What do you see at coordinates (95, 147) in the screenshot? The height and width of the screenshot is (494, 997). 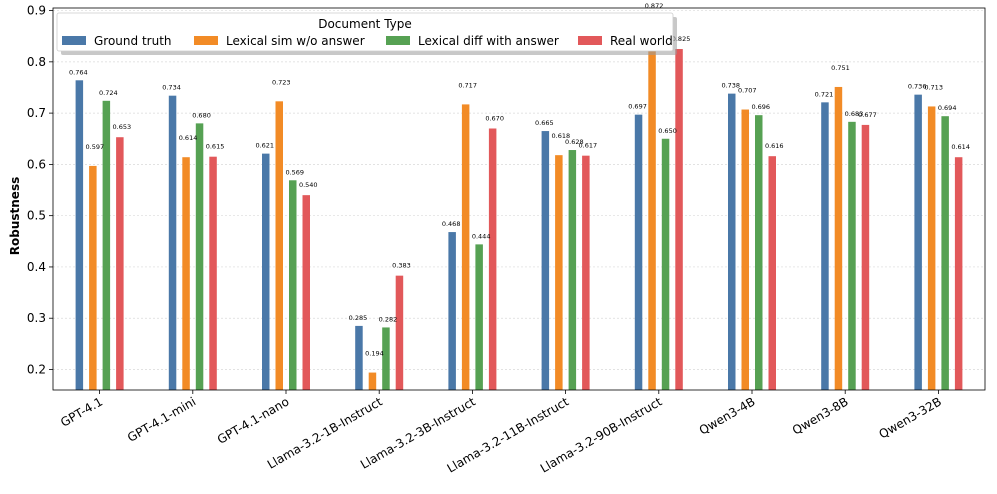 I see `data-label: 0.597` at bounding box center [95, 147].